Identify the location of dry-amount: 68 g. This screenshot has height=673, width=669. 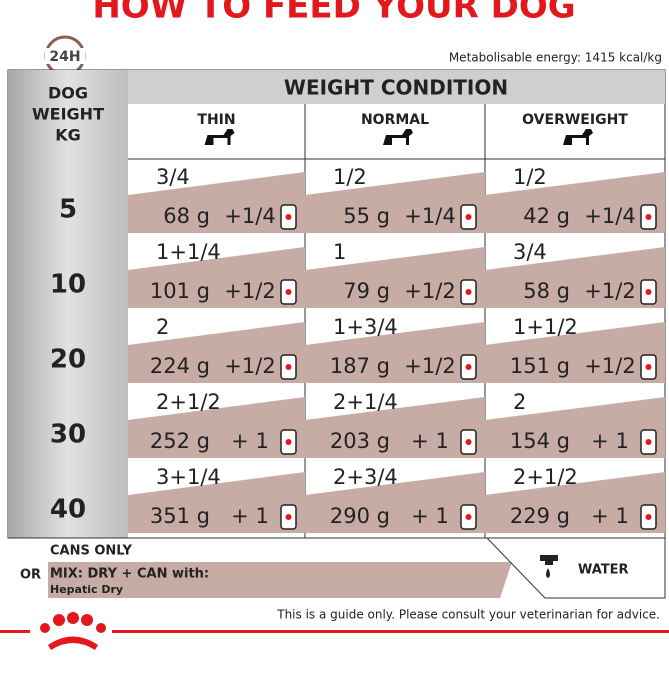
(186, 216).